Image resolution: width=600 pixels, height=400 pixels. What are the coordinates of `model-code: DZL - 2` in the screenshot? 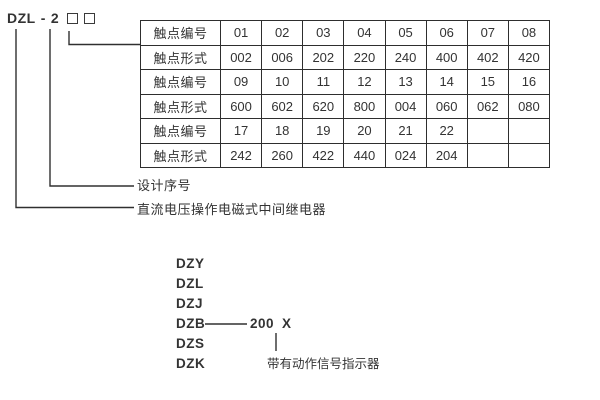 It's located at (51, 18).